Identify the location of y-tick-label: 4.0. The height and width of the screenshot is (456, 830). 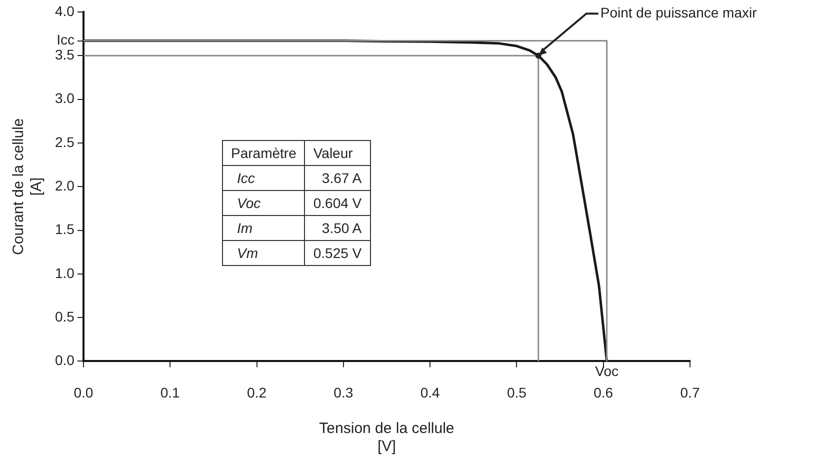
(64, 10).